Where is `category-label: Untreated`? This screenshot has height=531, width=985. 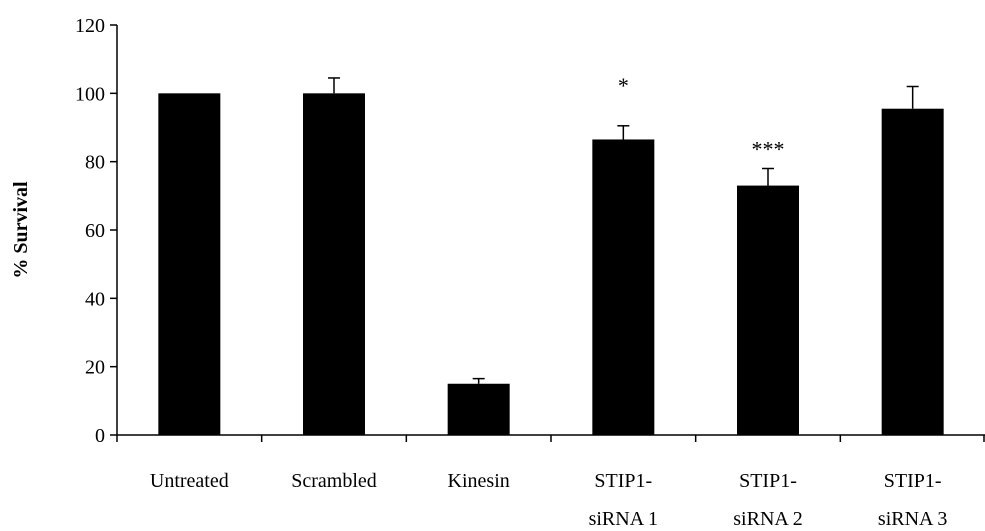
category-label: Untreated is located at coordinates (189, 481).